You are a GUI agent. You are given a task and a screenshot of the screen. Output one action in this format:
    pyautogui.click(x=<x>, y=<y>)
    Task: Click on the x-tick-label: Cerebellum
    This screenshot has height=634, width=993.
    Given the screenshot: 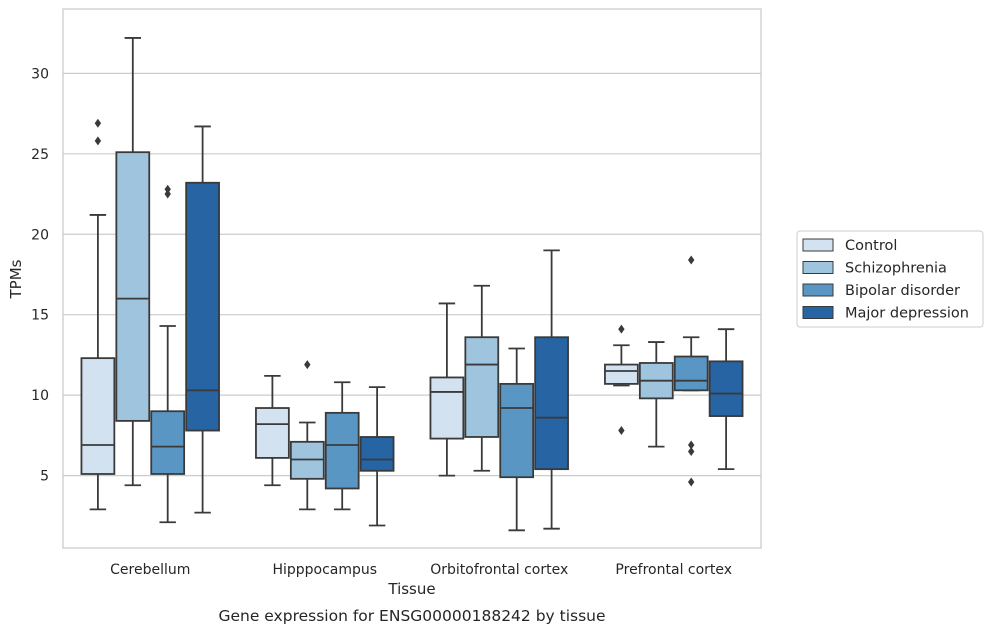 What is the action you would take?
    pyautogui.click(x=150, y=570)
    